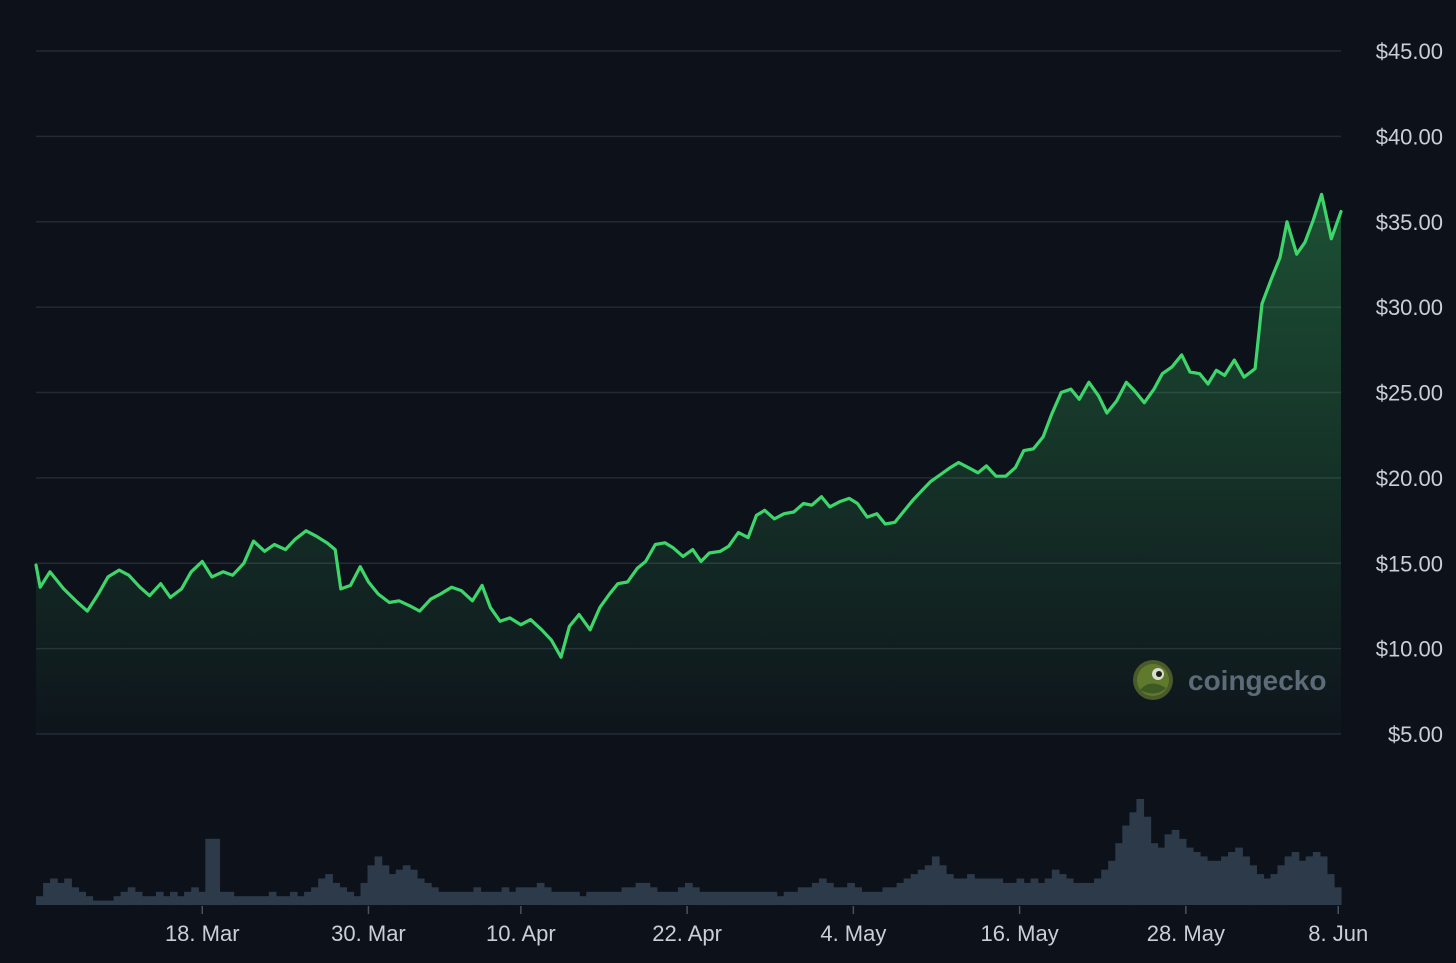  Describe the element at coordinates (1019, 933) in the screenshot. I see `x-tick-label: 16. May` at that location.